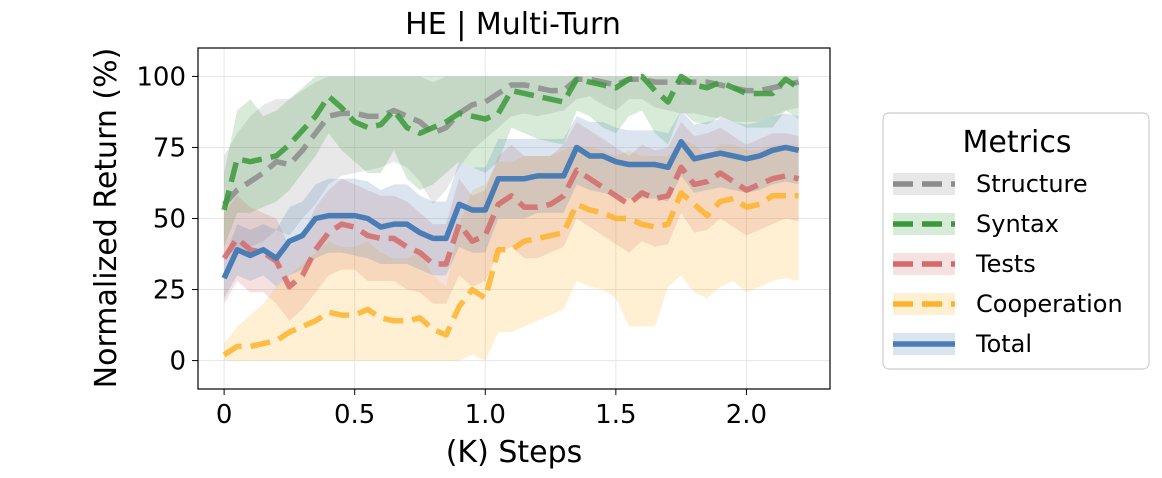 Image resolution: width=1162 pixels, height=478 pixels. I want to click on syntax-legend-label: Syntax, so click(1017, 224).